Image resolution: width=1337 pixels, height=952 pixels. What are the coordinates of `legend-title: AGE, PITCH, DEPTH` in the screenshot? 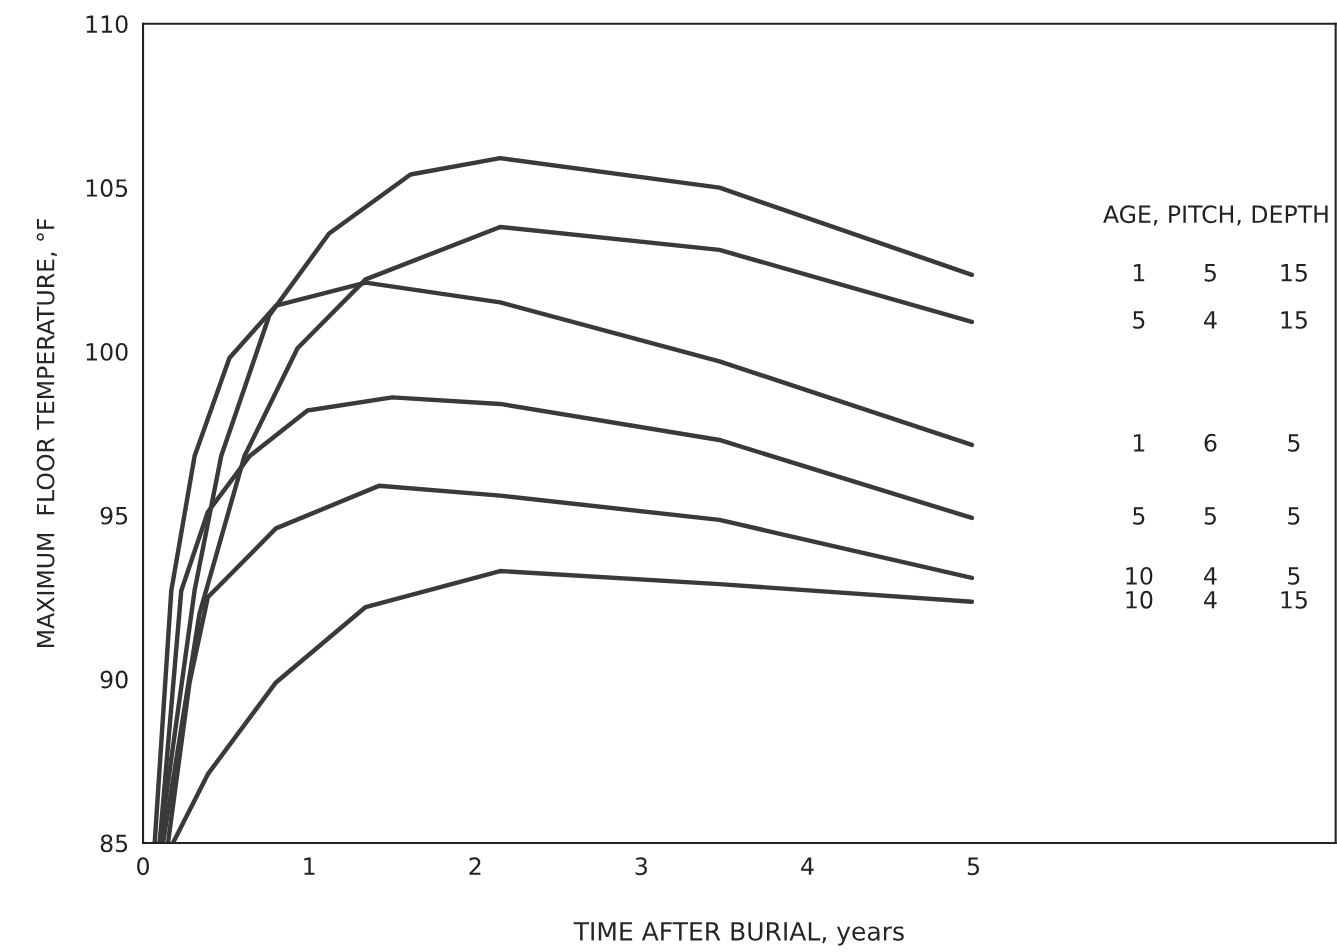 It's located at (1215, 215).